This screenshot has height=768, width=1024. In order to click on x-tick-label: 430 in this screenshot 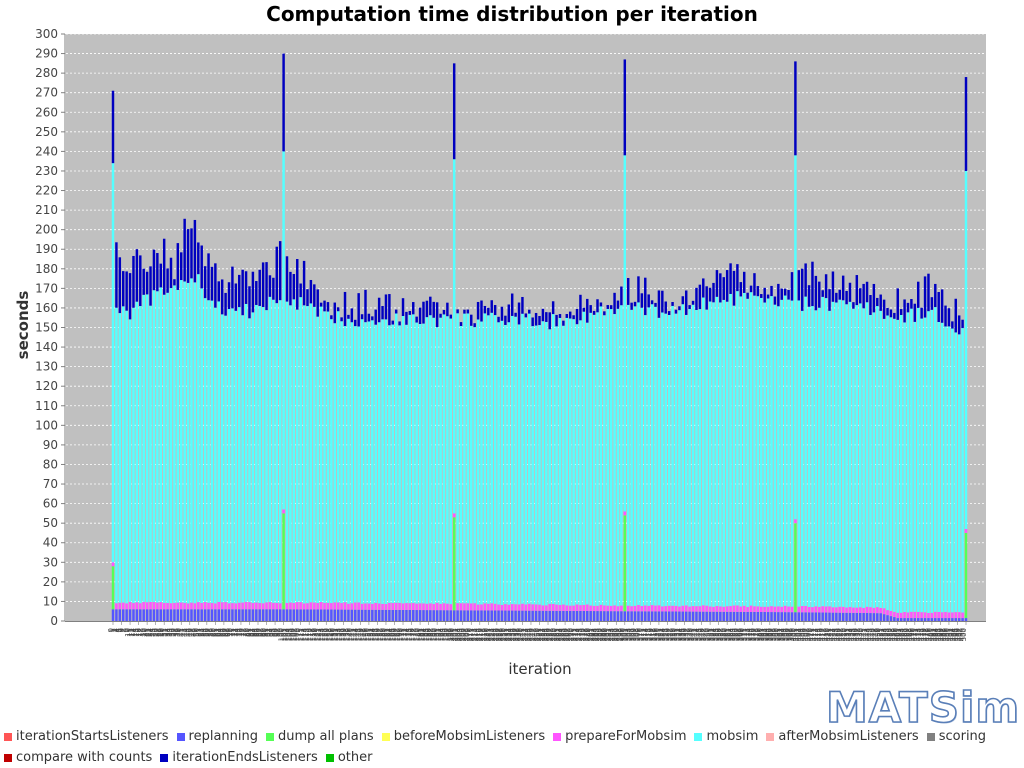, I will do `click(845, 634)`.